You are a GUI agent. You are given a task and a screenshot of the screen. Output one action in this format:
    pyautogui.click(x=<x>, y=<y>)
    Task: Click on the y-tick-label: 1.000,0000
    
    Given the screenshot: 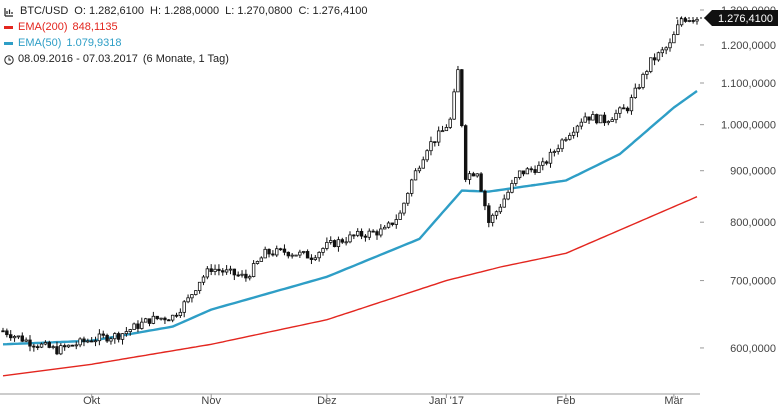 What is the action you would take?
    pyautogui.click(x=748, y=126)
    